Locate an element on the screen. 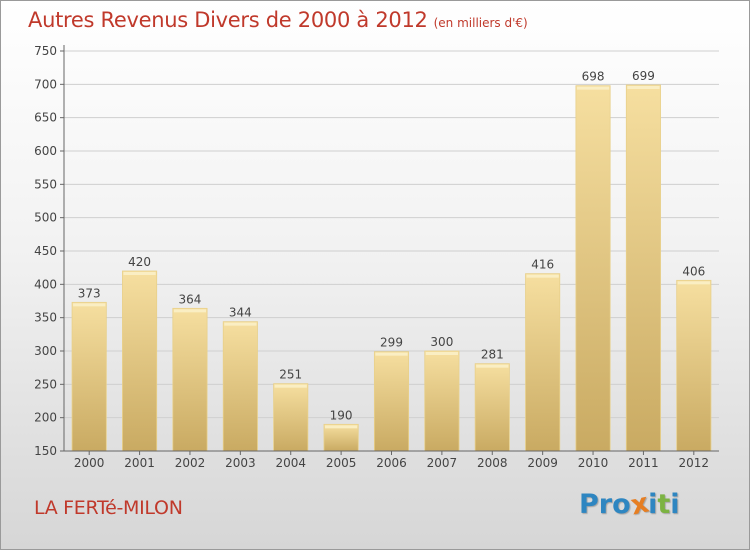 This screenshot has height=550, width=750. x-tick-label: 2004 is located at coordinates (290, 463).